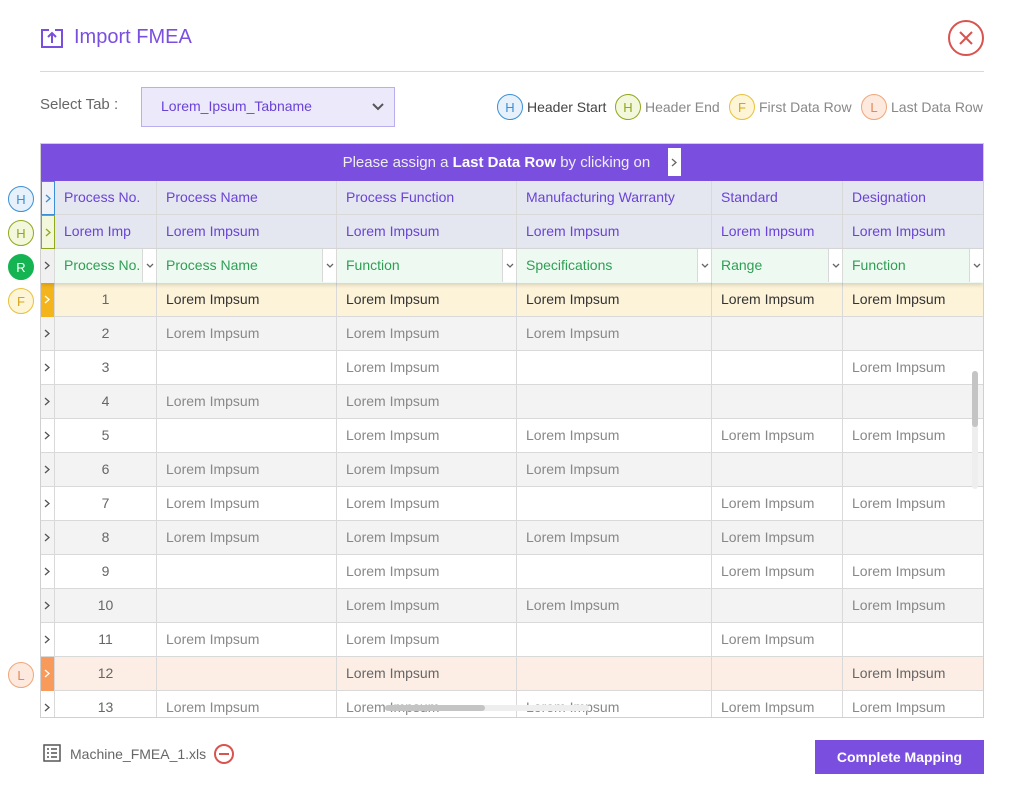 Image resolution: width=1024 pixels, height=800 pixels. I want to click on tab-select: Lorem_Ipsum_Tabname, so click(268, 107).